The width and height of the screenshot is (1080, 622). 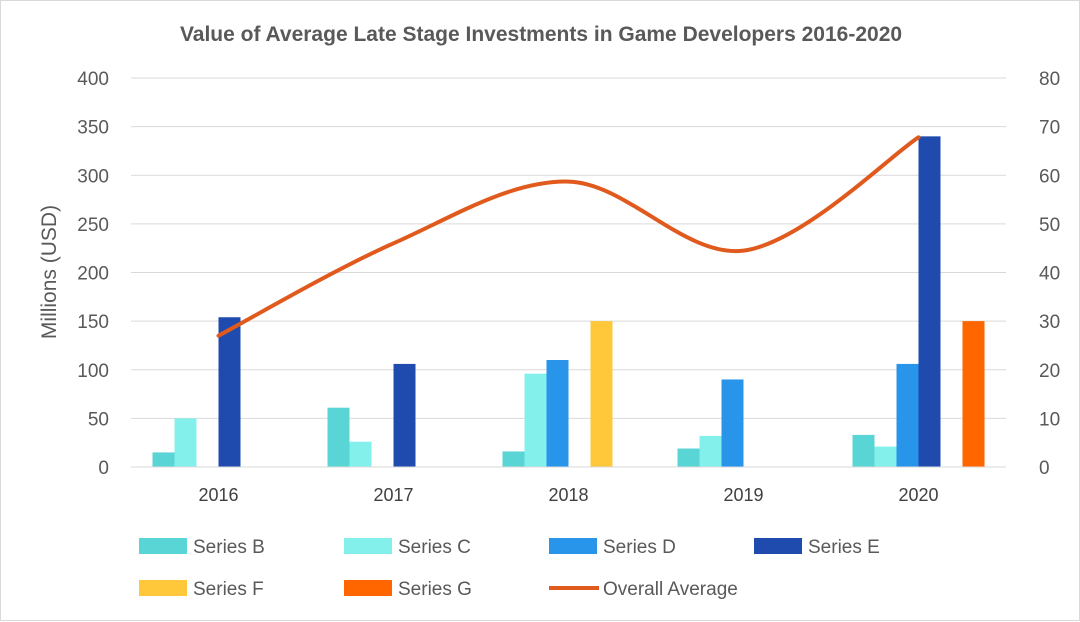 What do you see at coordinates (1049, 419) in the screenshot?
I see `y2-tick-label: 10` at bounding box center [1049, 419].